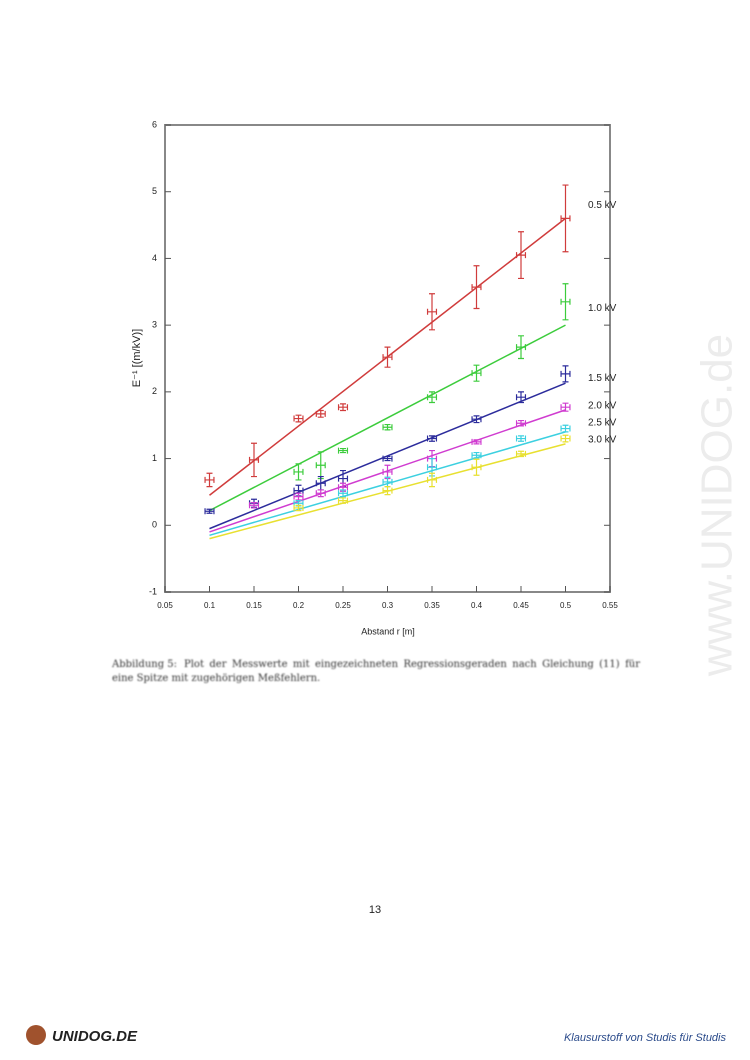  I want to click on x-tick-label: 0.4, so click(477, 605).